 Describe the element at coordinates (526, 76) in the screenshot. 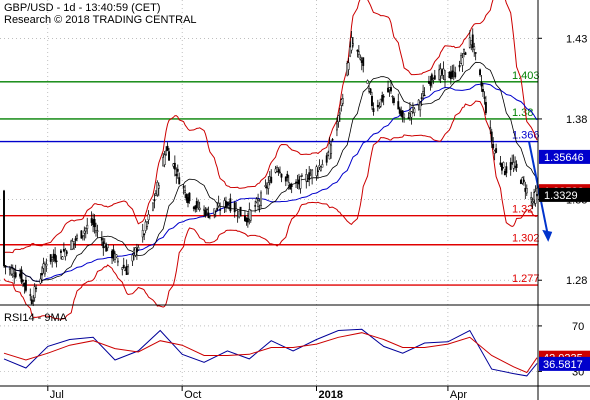

I see `level-label-1.403: 1.403` at that location.